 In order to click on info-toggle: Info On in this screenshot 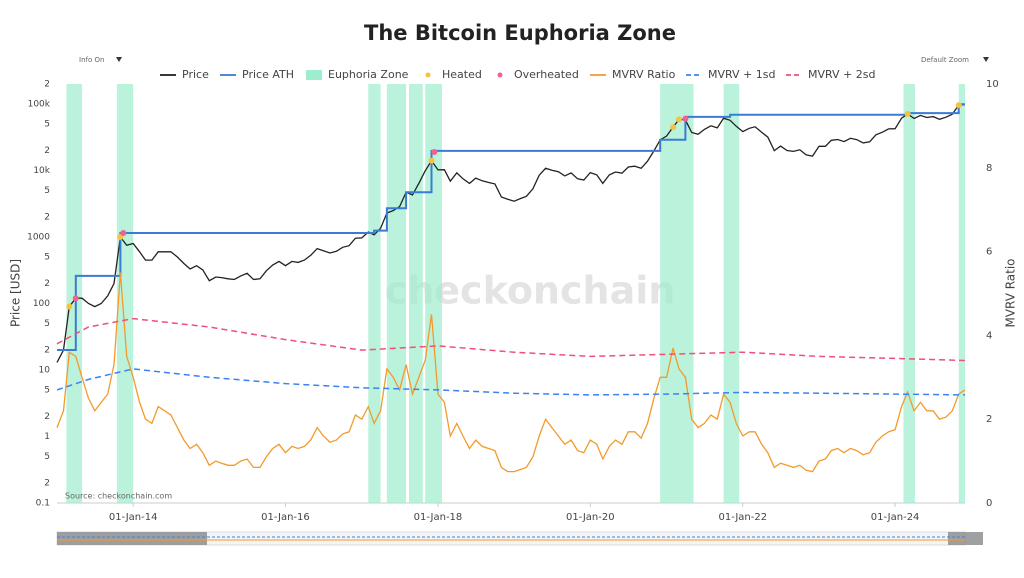, I will do `click(91, 60)`.